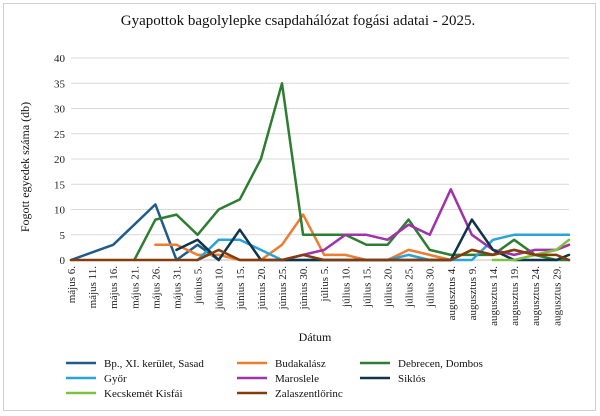 Image resolution: width=600 pixels, height=416 pixels. Describe the element at coordinates (115, 379) in the screenshot. I see `legend-label: Győr` at that location.